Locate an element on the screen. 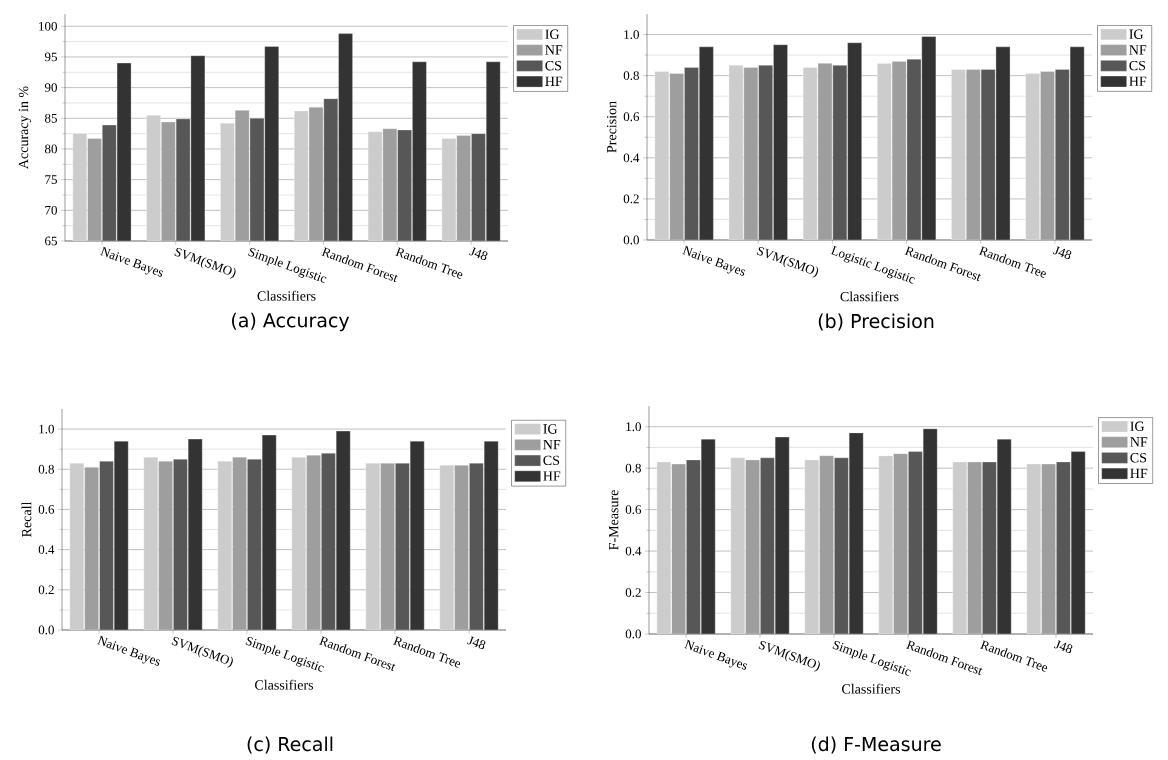 The image size is (1168, 760). text: (c) Recall is located at coordinates (290, 745).